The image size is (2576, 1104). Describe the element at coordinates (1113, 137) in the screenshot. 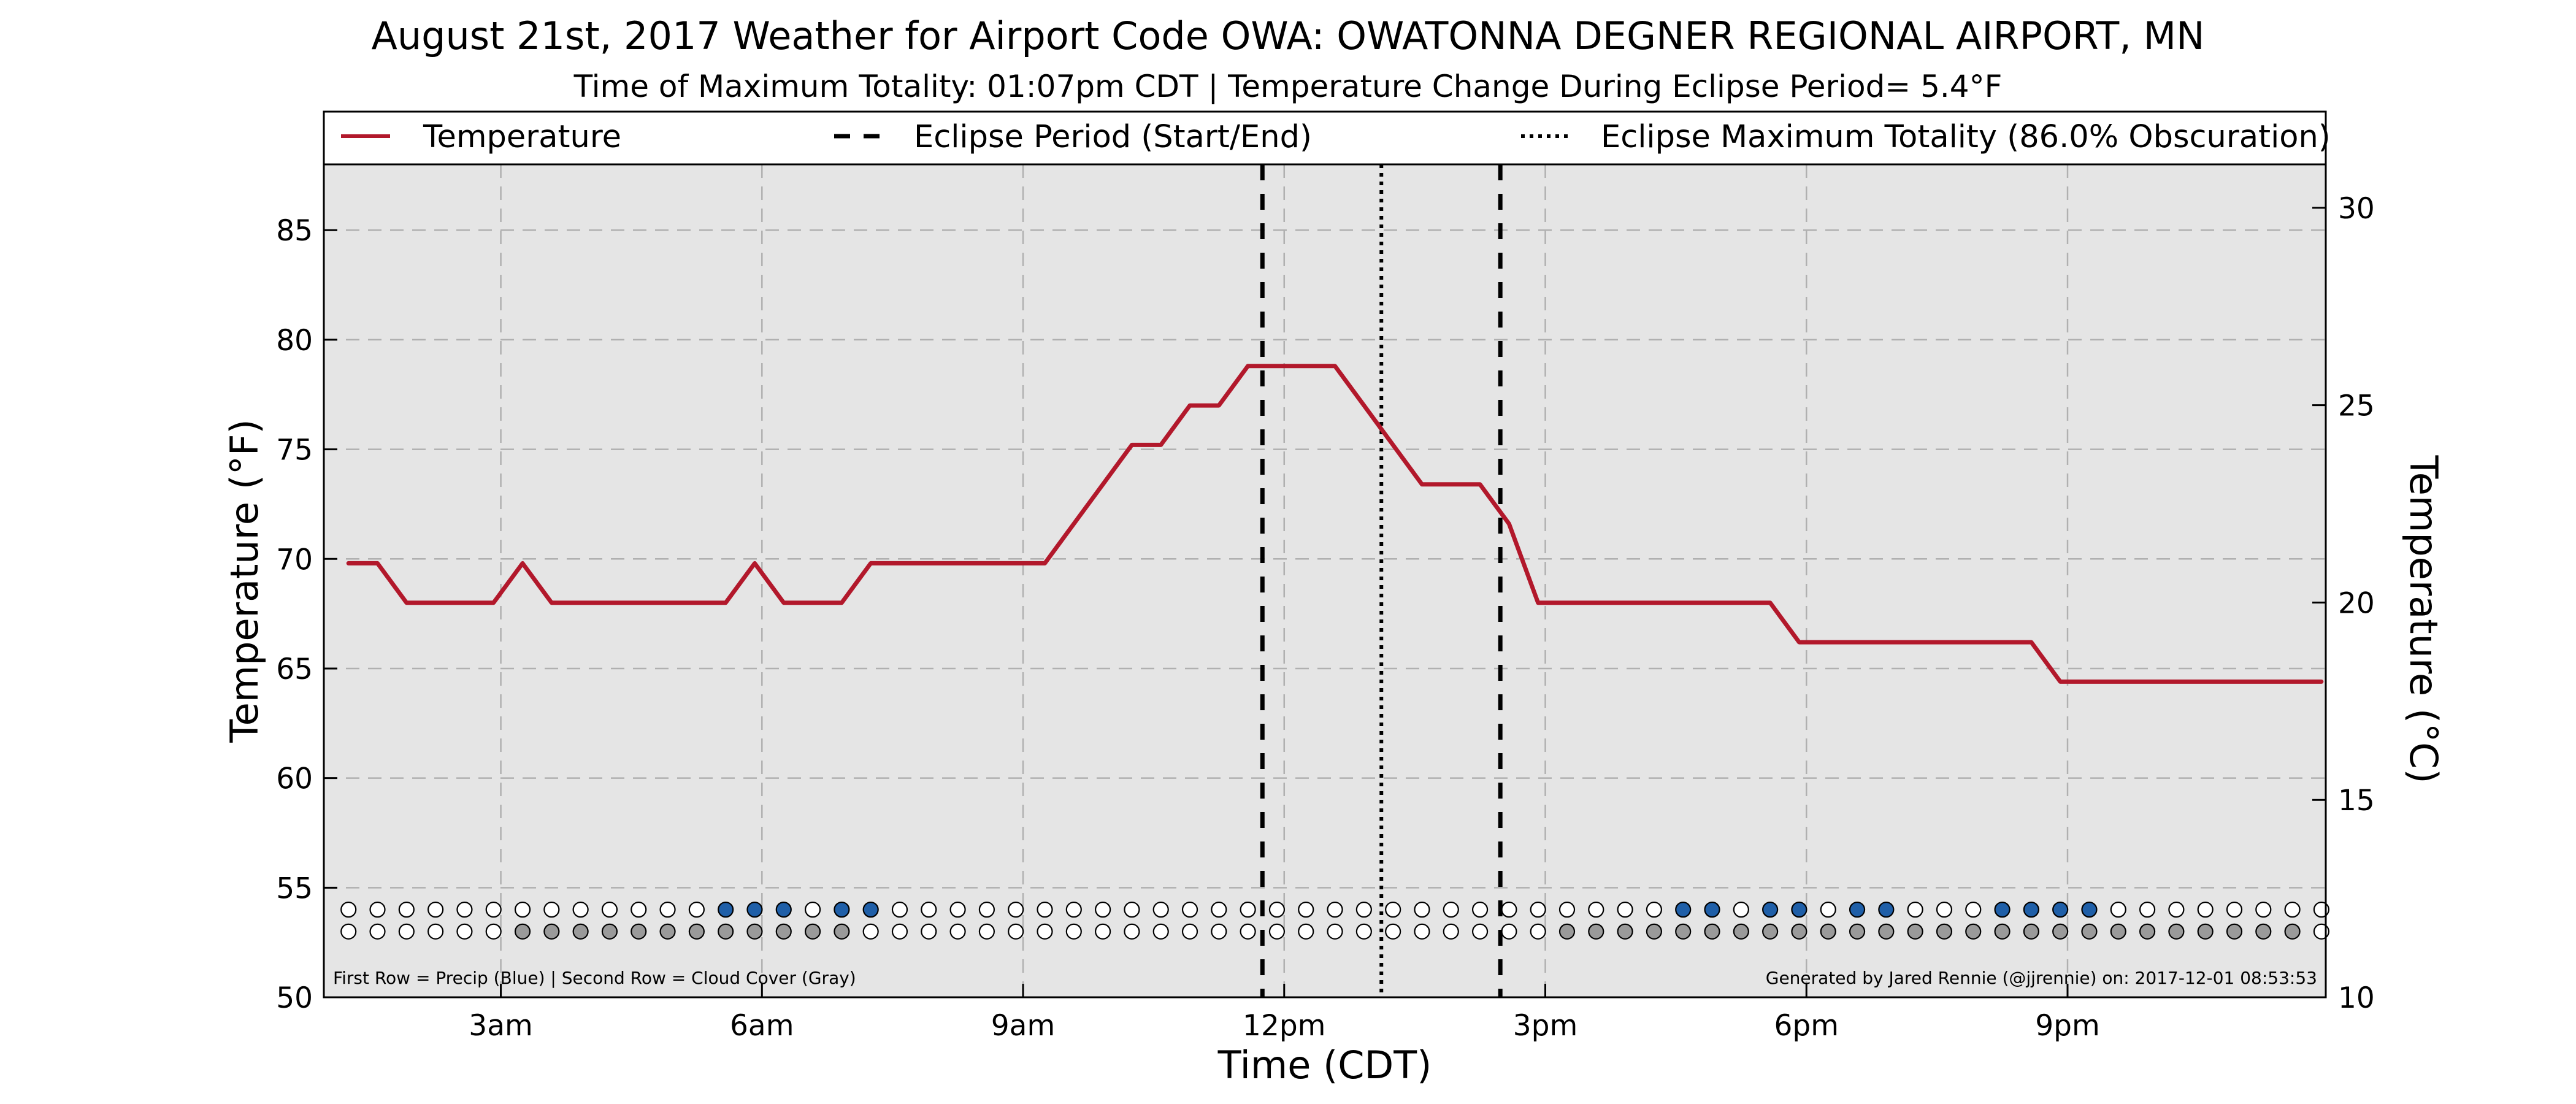

I see `legend-label-eclipse-period: Eclipse Period (Start/End)` at that location.